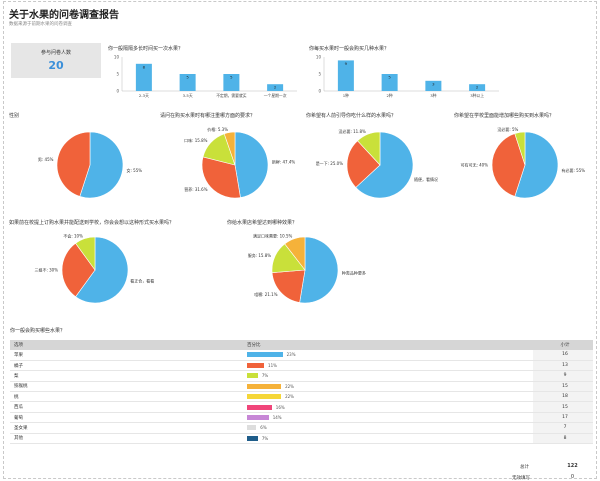 This screenshot has height=481, width=600. Describe the element at coordinates (563, 397) in the screenshot. I see `row-count: 18` at that location.